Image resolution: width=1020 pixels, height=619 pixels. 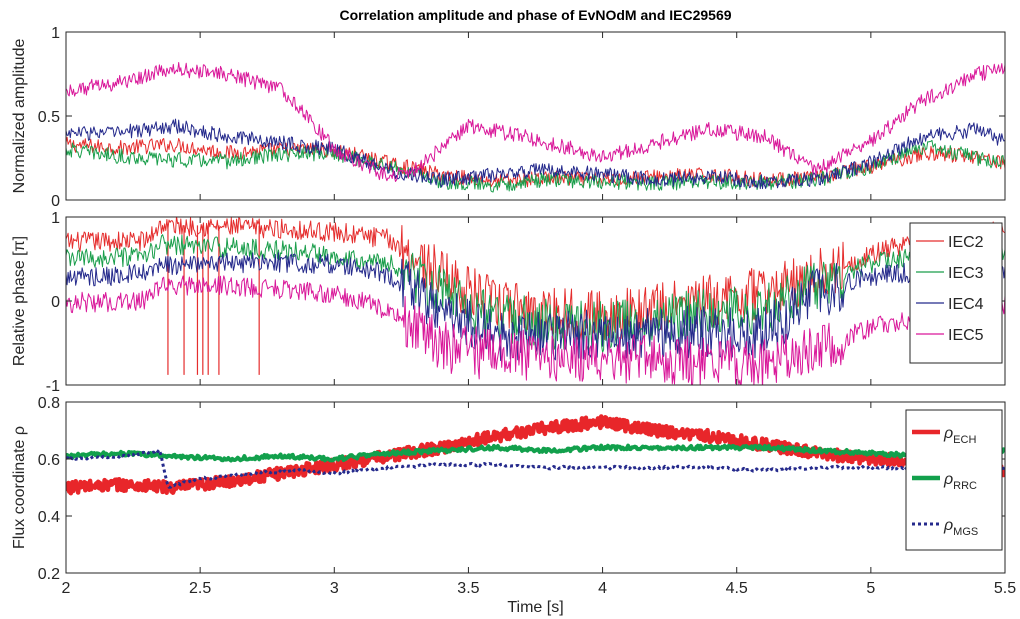 What do you see at coordinates (66, 588) in the screenshot?
I see `x-tick-label: 2` at bounding box center [66, 588].